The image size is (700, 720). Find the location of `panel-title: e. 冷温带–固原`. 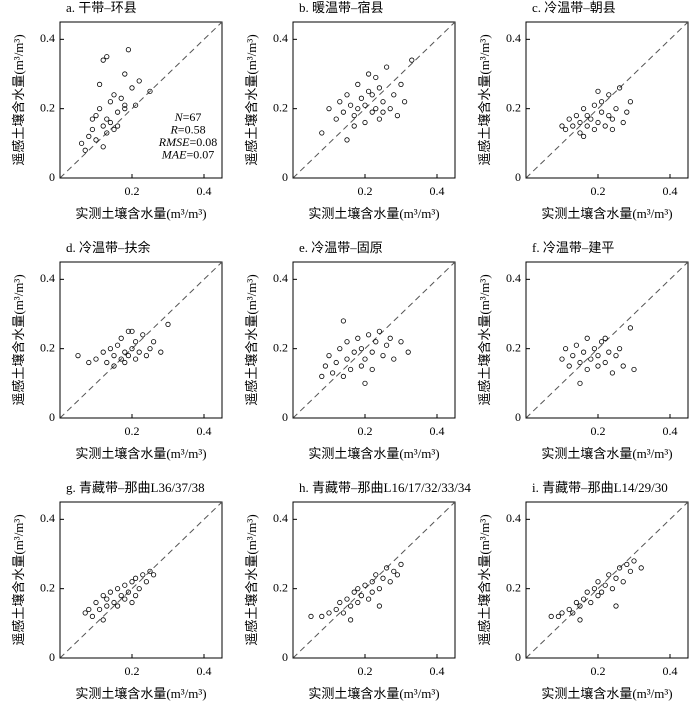

panel-title: e. 冷温带–固原 is located at coordinates (341, 247).